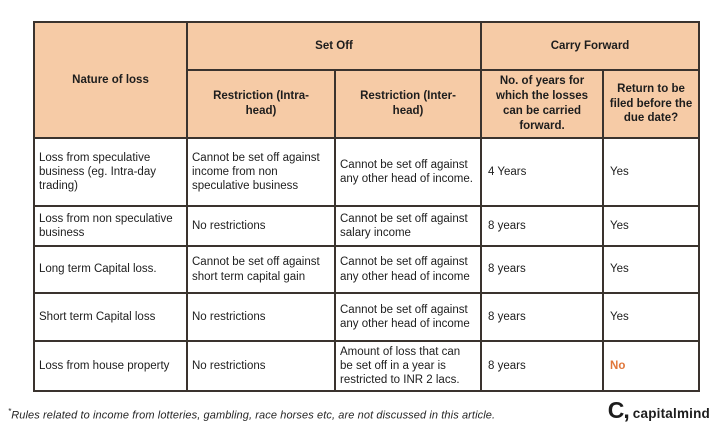 The height and width of the screenshot is (439, 720). What do you see at coordinates (651, 104) in the screenshot?
I see `header-return-filed-due-date: Return to be filed before the due date?` at bounding box center [651, 104].